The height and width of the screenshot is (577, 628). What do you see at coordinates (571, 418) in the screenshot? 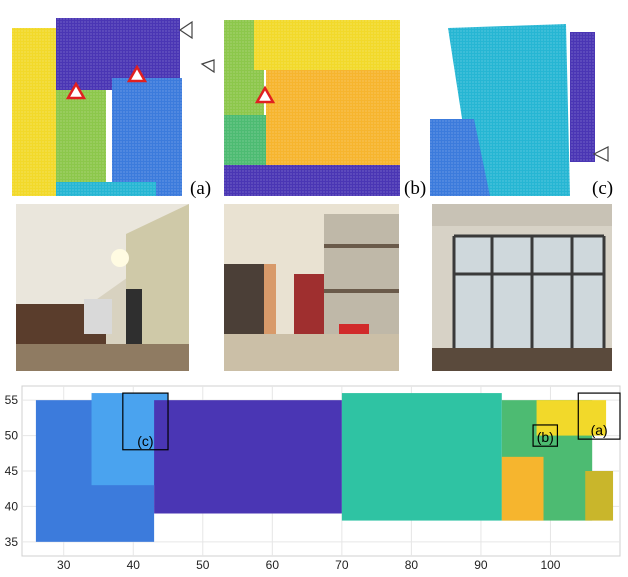
I see `region-yellow` at bounding box center [571, 418].